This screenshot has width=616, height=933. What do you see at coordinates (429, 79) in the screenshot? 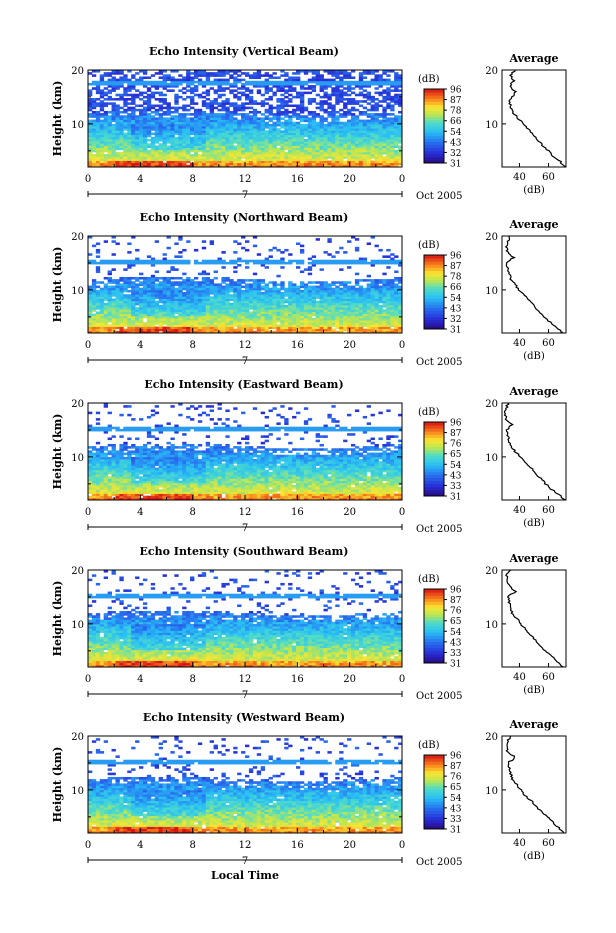
I see `colorbar-unit: (dB)` at bounding box center [429, 79].